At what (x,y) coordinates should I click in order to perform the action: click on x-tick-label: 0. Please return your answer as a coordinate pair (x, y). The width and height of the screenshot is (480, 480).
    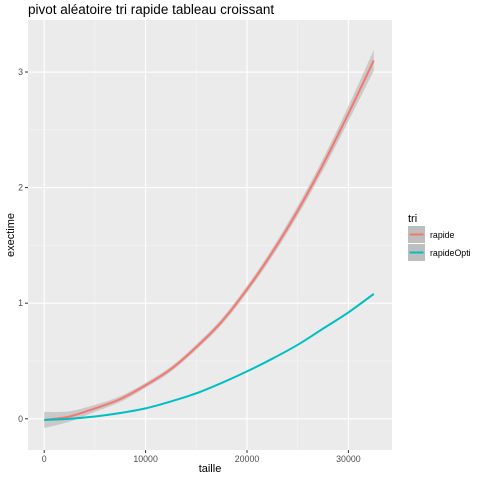
    Looking at the image, I should click on (44, 459).